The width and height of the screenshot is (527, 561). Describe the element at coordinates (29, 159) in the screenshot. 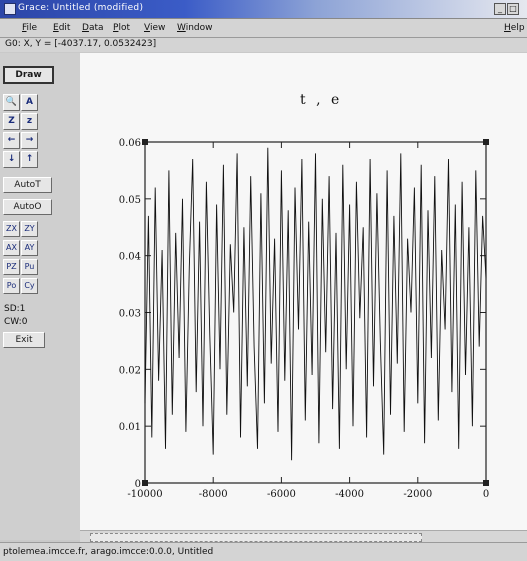

I see `arrow-up-icon: ↑` at that location.